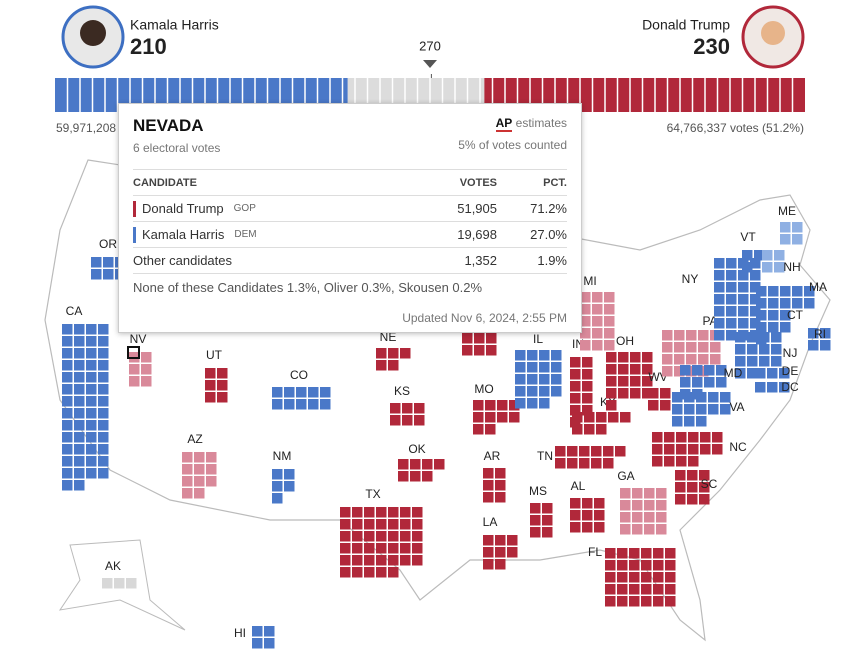 The height and width of the screenshot is (668, 848). Describe the element at coordinates (477, 234) in the screenshot. I see `votes: 19,698` at that location.